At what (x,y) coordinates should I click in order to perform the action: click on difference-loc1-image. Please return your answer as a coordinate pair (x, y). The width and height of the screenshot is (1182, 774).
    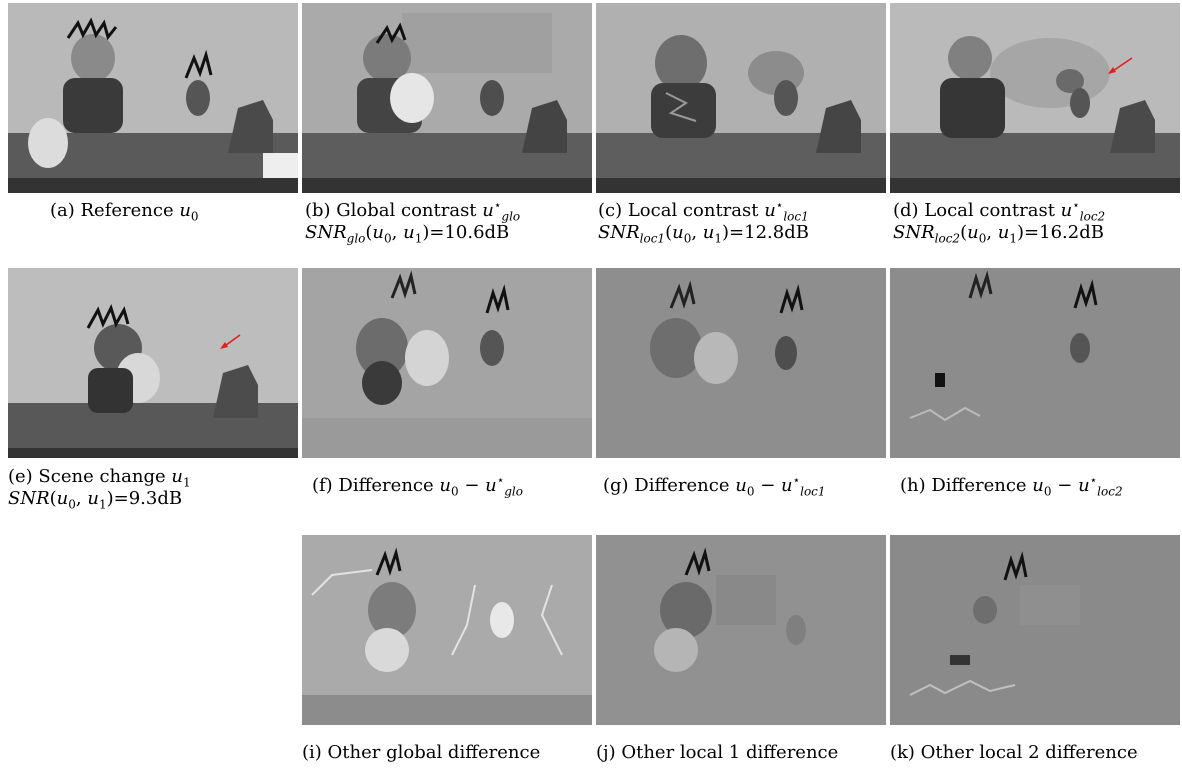
    Looking at the image, I should click on (741, 363).